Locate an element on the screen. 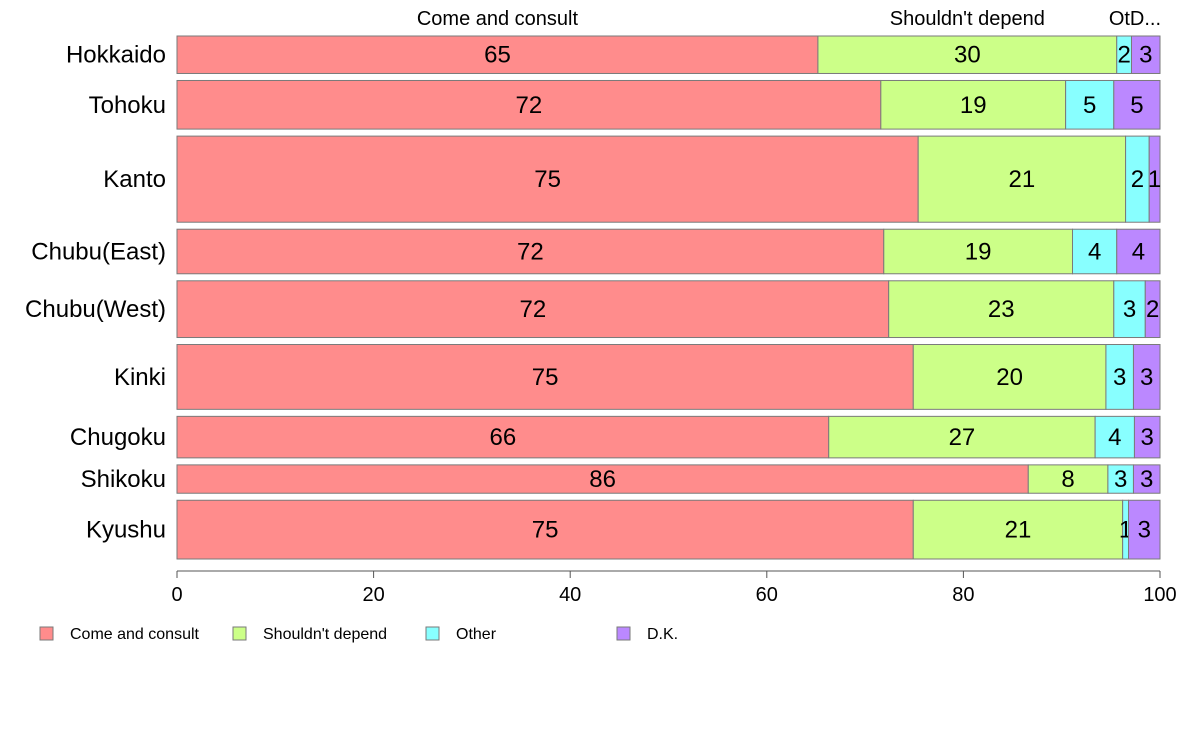 Image resolution: width=1188 pixels, height=736 pixels. data-label: 30 is located at coordinates (967, 55).